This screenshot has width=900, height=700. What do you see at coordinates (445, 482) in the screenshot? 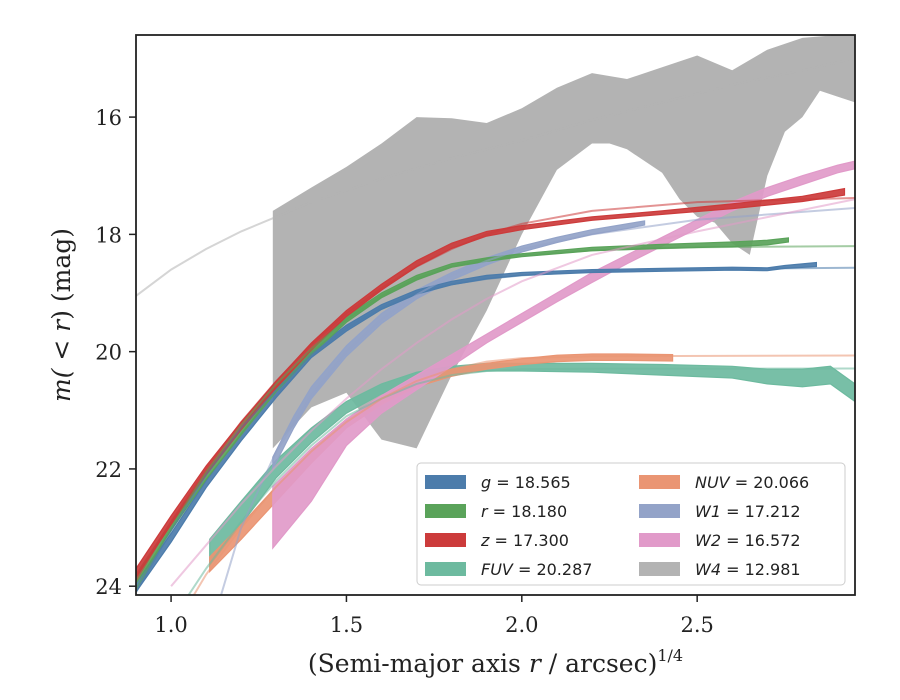
I see `legend-swatch-g` at bounding box center [445, 482].